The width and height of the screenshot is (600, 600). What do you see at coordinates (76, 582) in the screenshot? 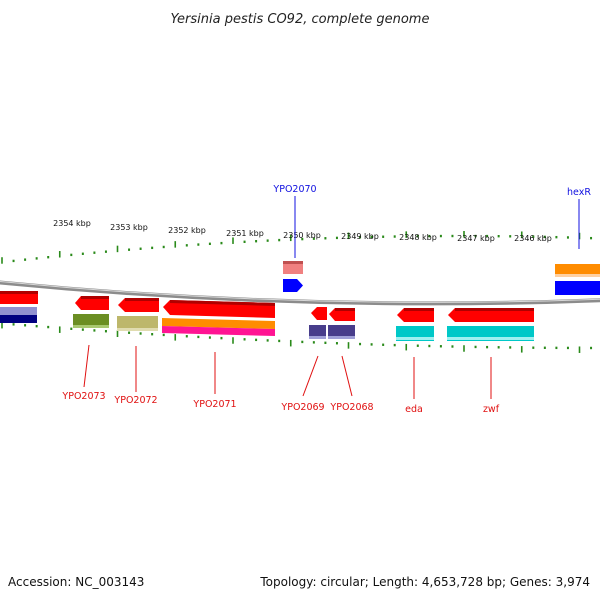
I see `accession-text: Accession: NC_003143` at bounding box center [76, 582].